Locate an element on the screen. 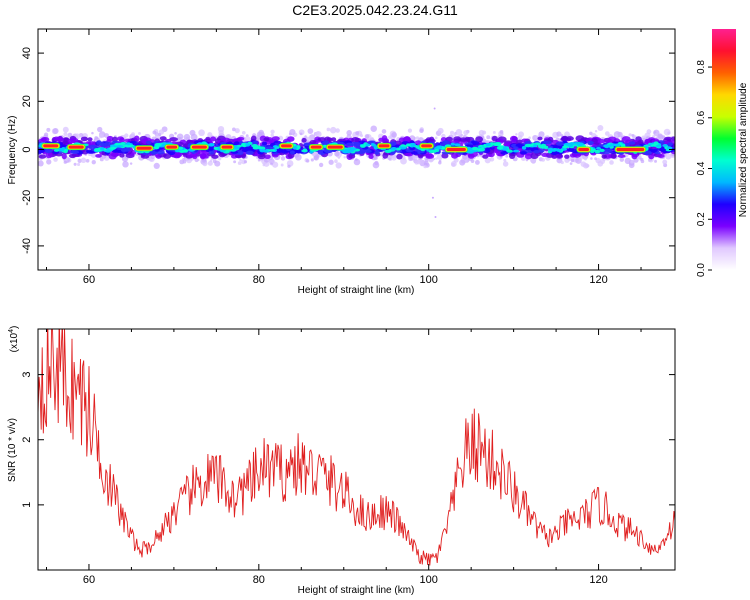 The width and height of the screenshot is (750, 600). snr-xtick-label: 60 is located at coordinates (89, 580).